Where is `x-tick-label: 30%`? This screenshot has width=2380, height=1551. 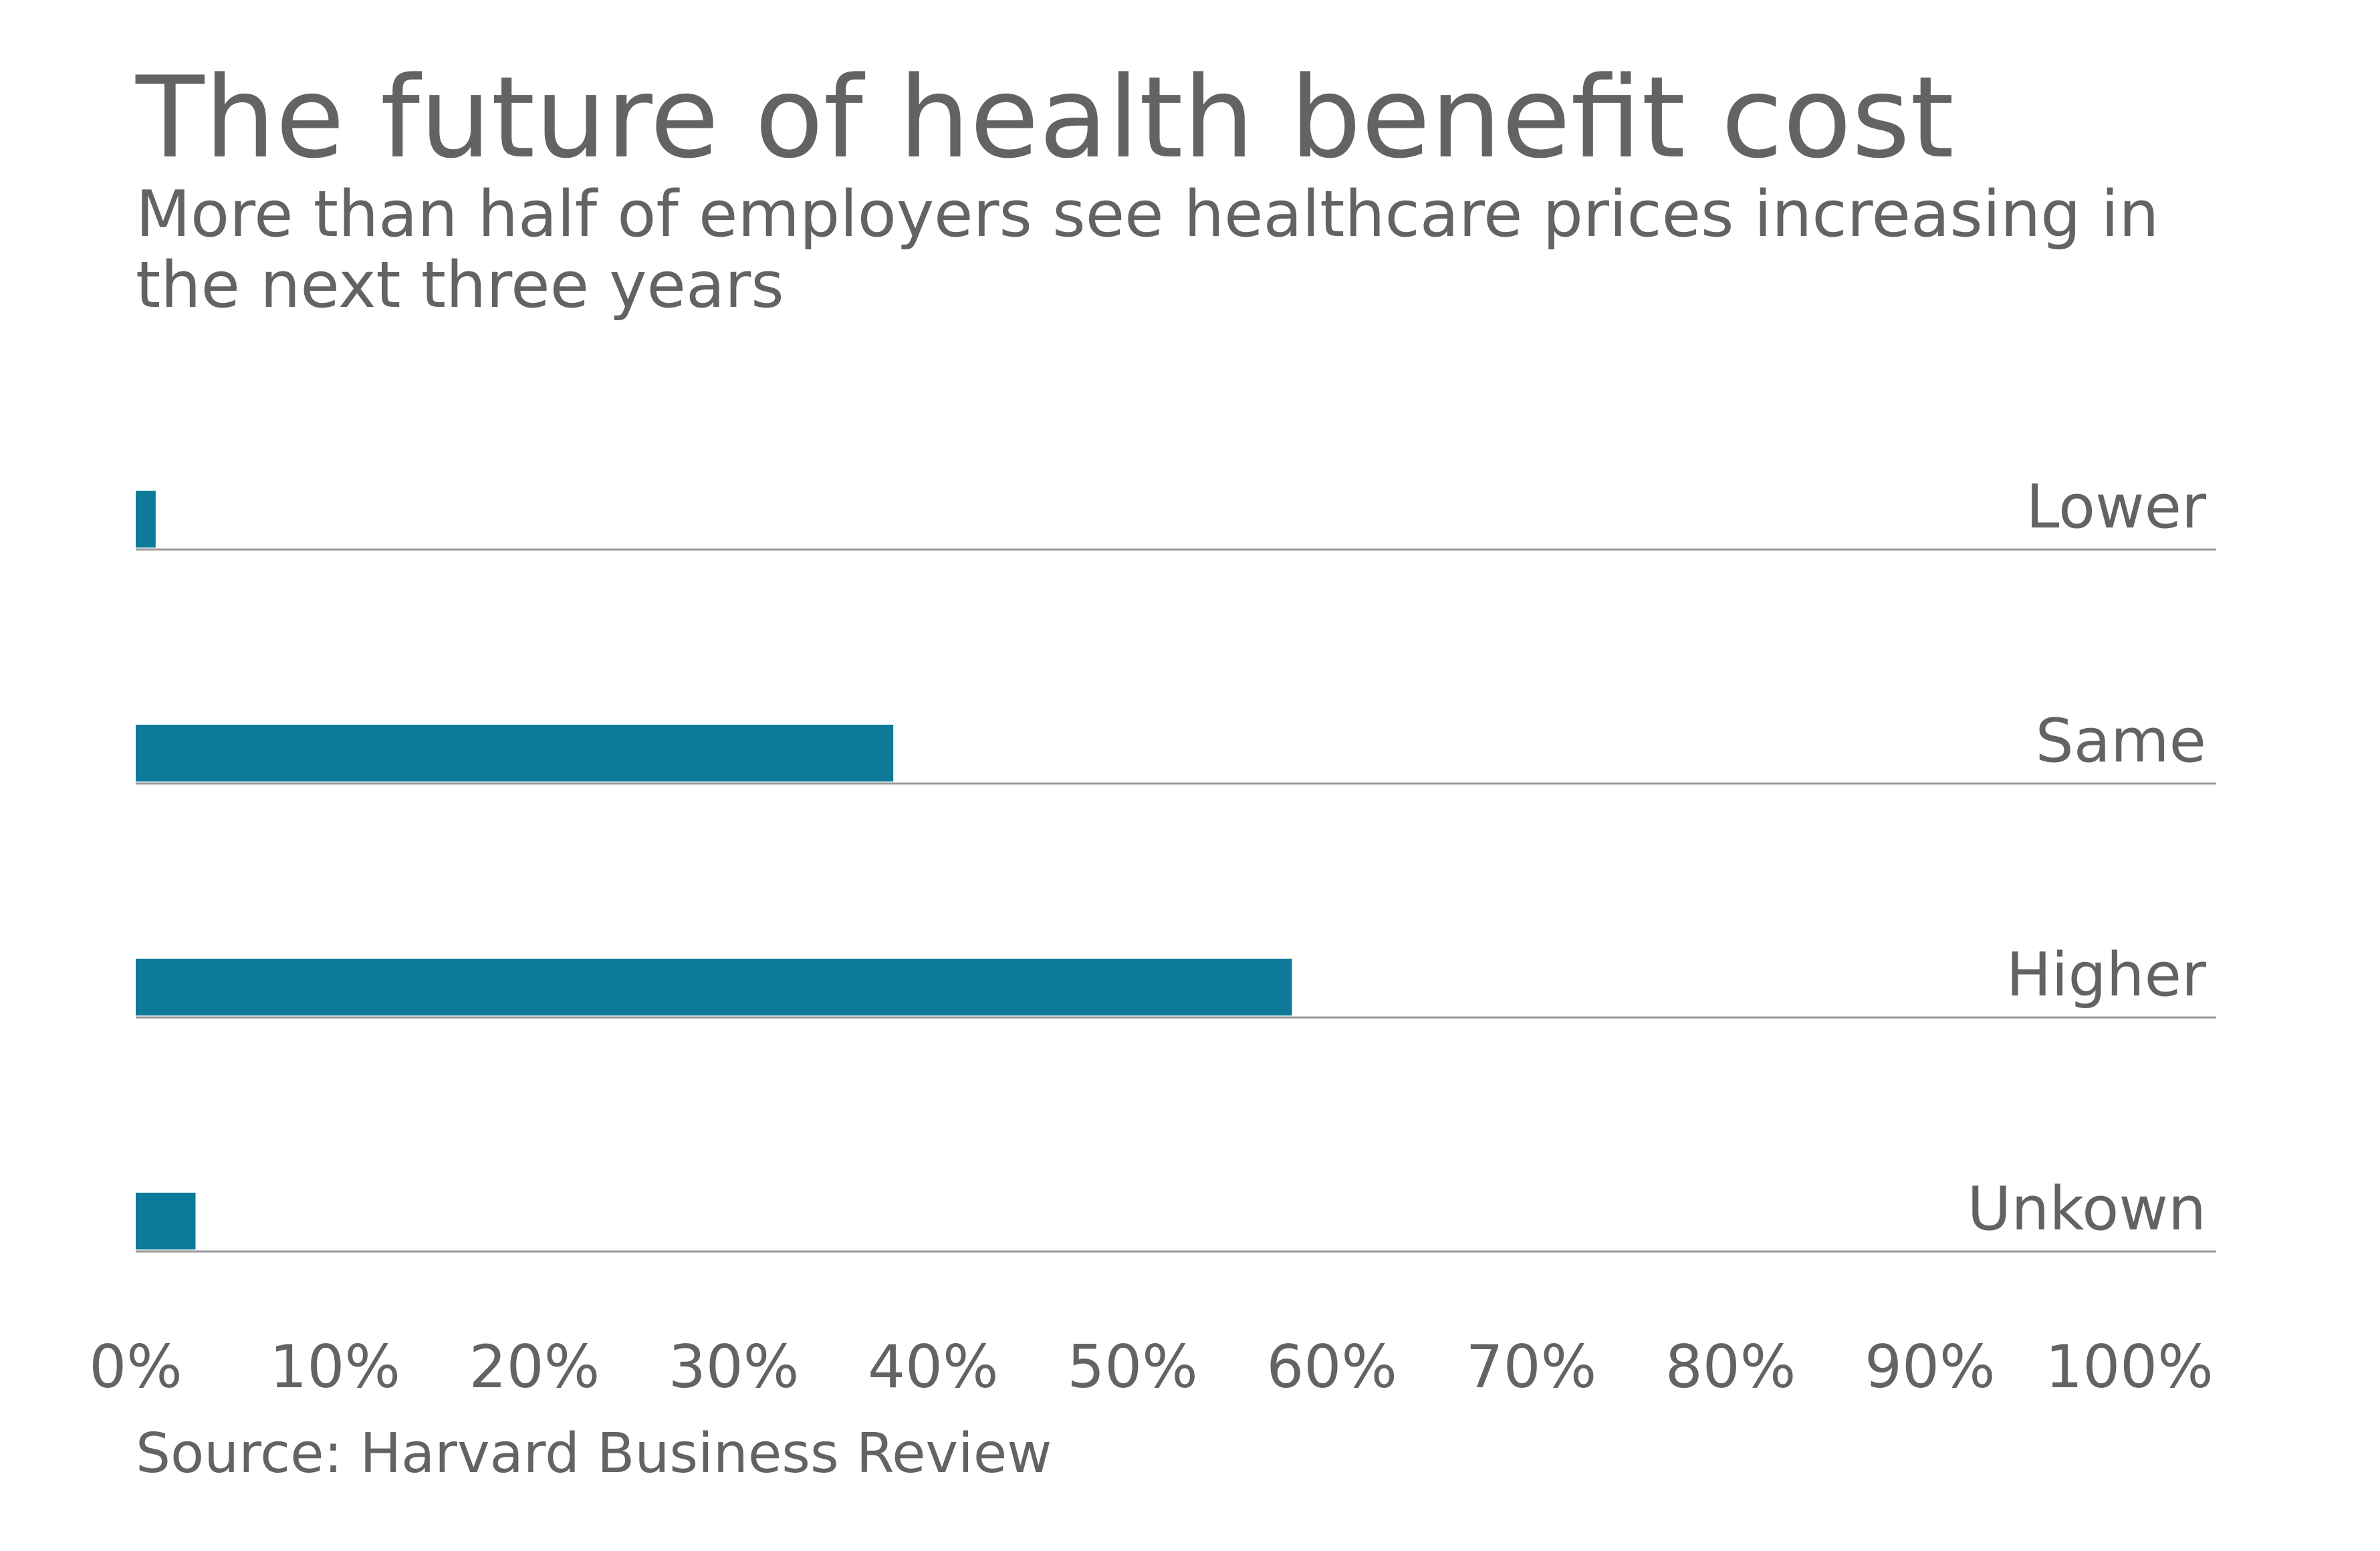 x-tick-label: 30% is located at coordinates (734, 1366).